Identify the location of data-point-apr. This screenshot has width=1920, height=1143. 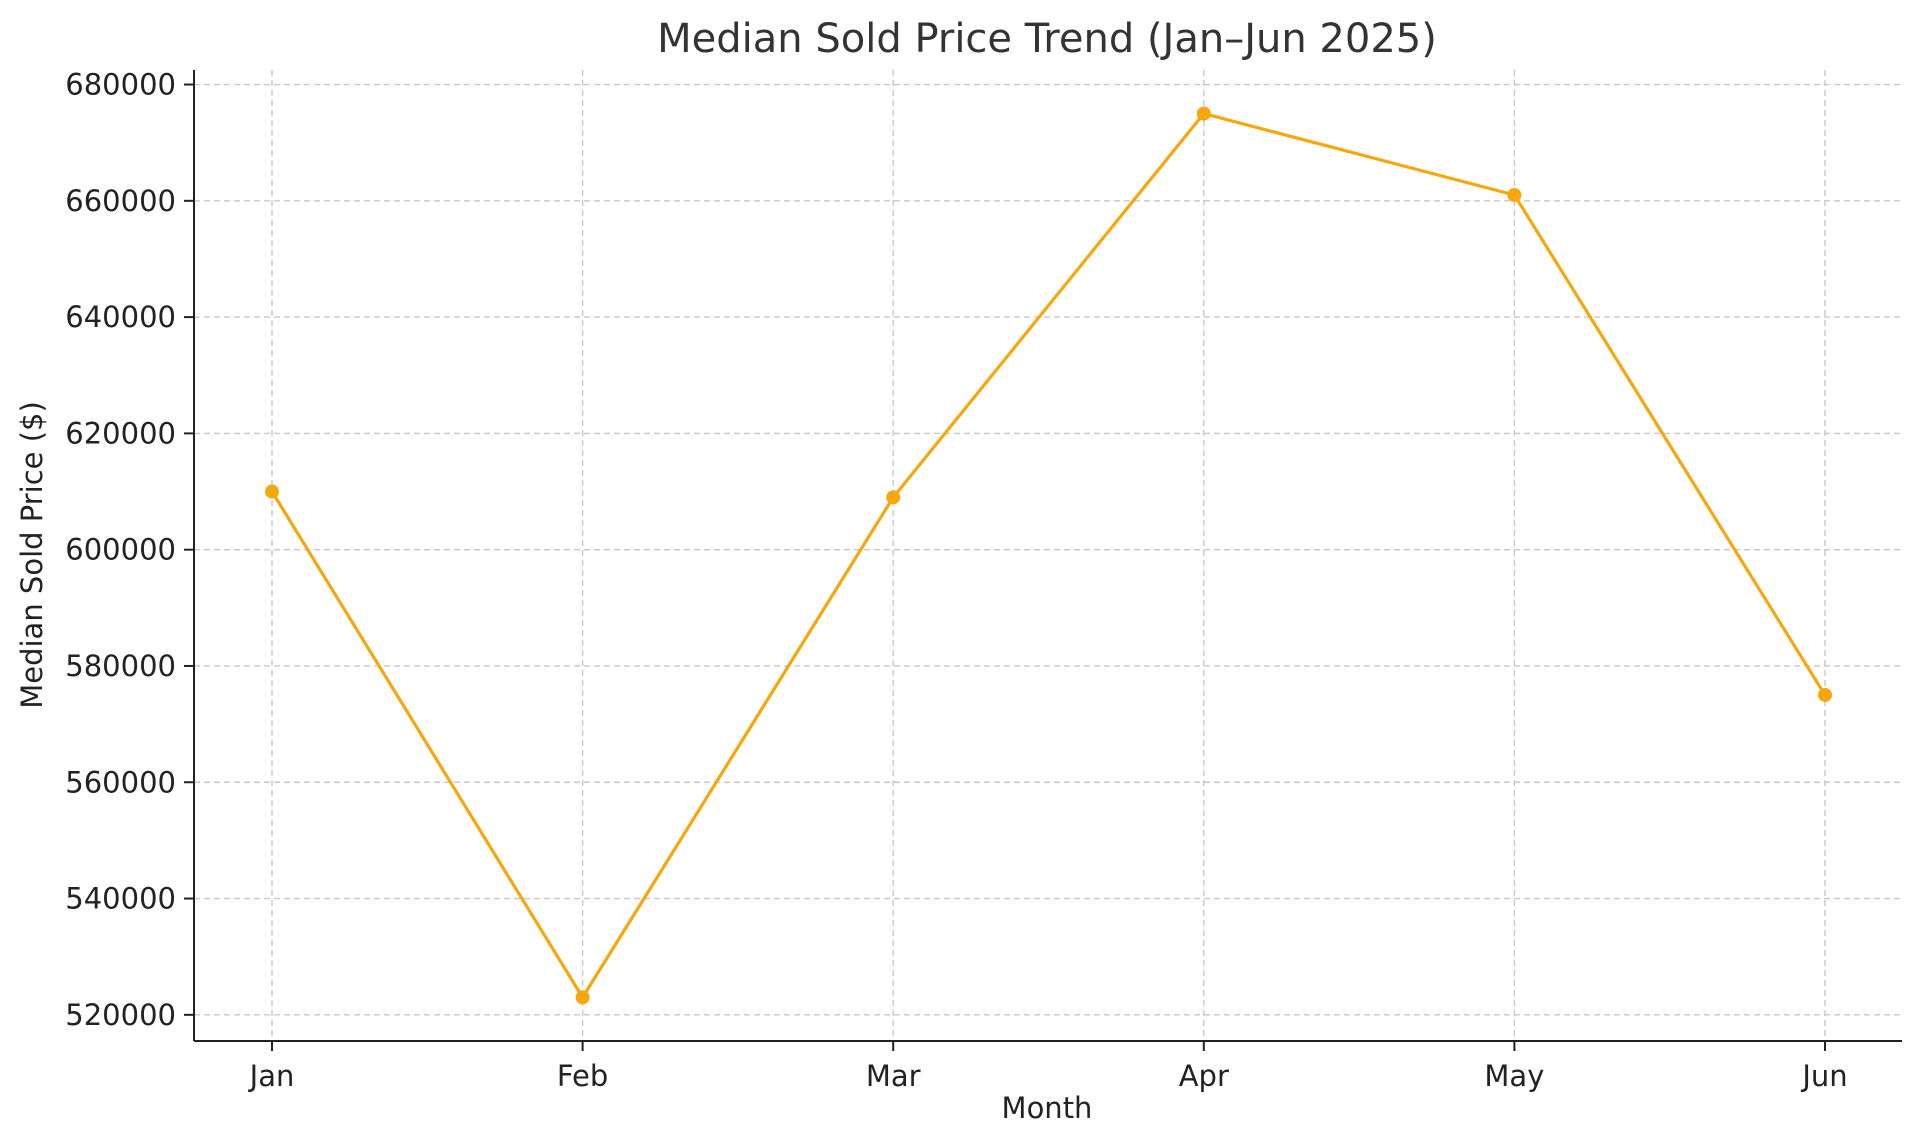
(1203, 113).